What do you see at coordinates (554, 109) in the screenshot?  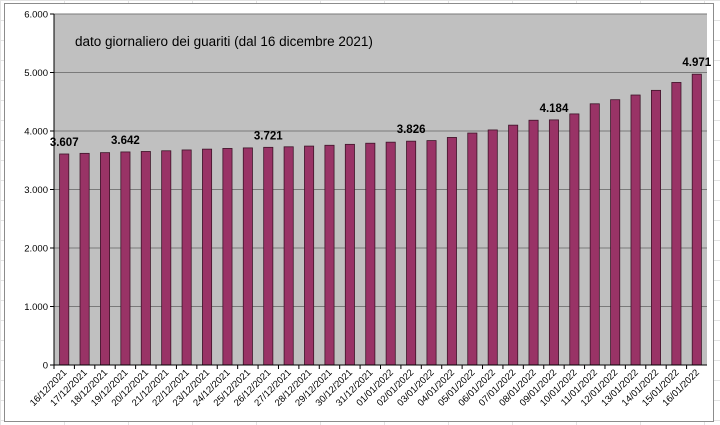 I see `data-label: 4.184` at bounding box center [554, 109].